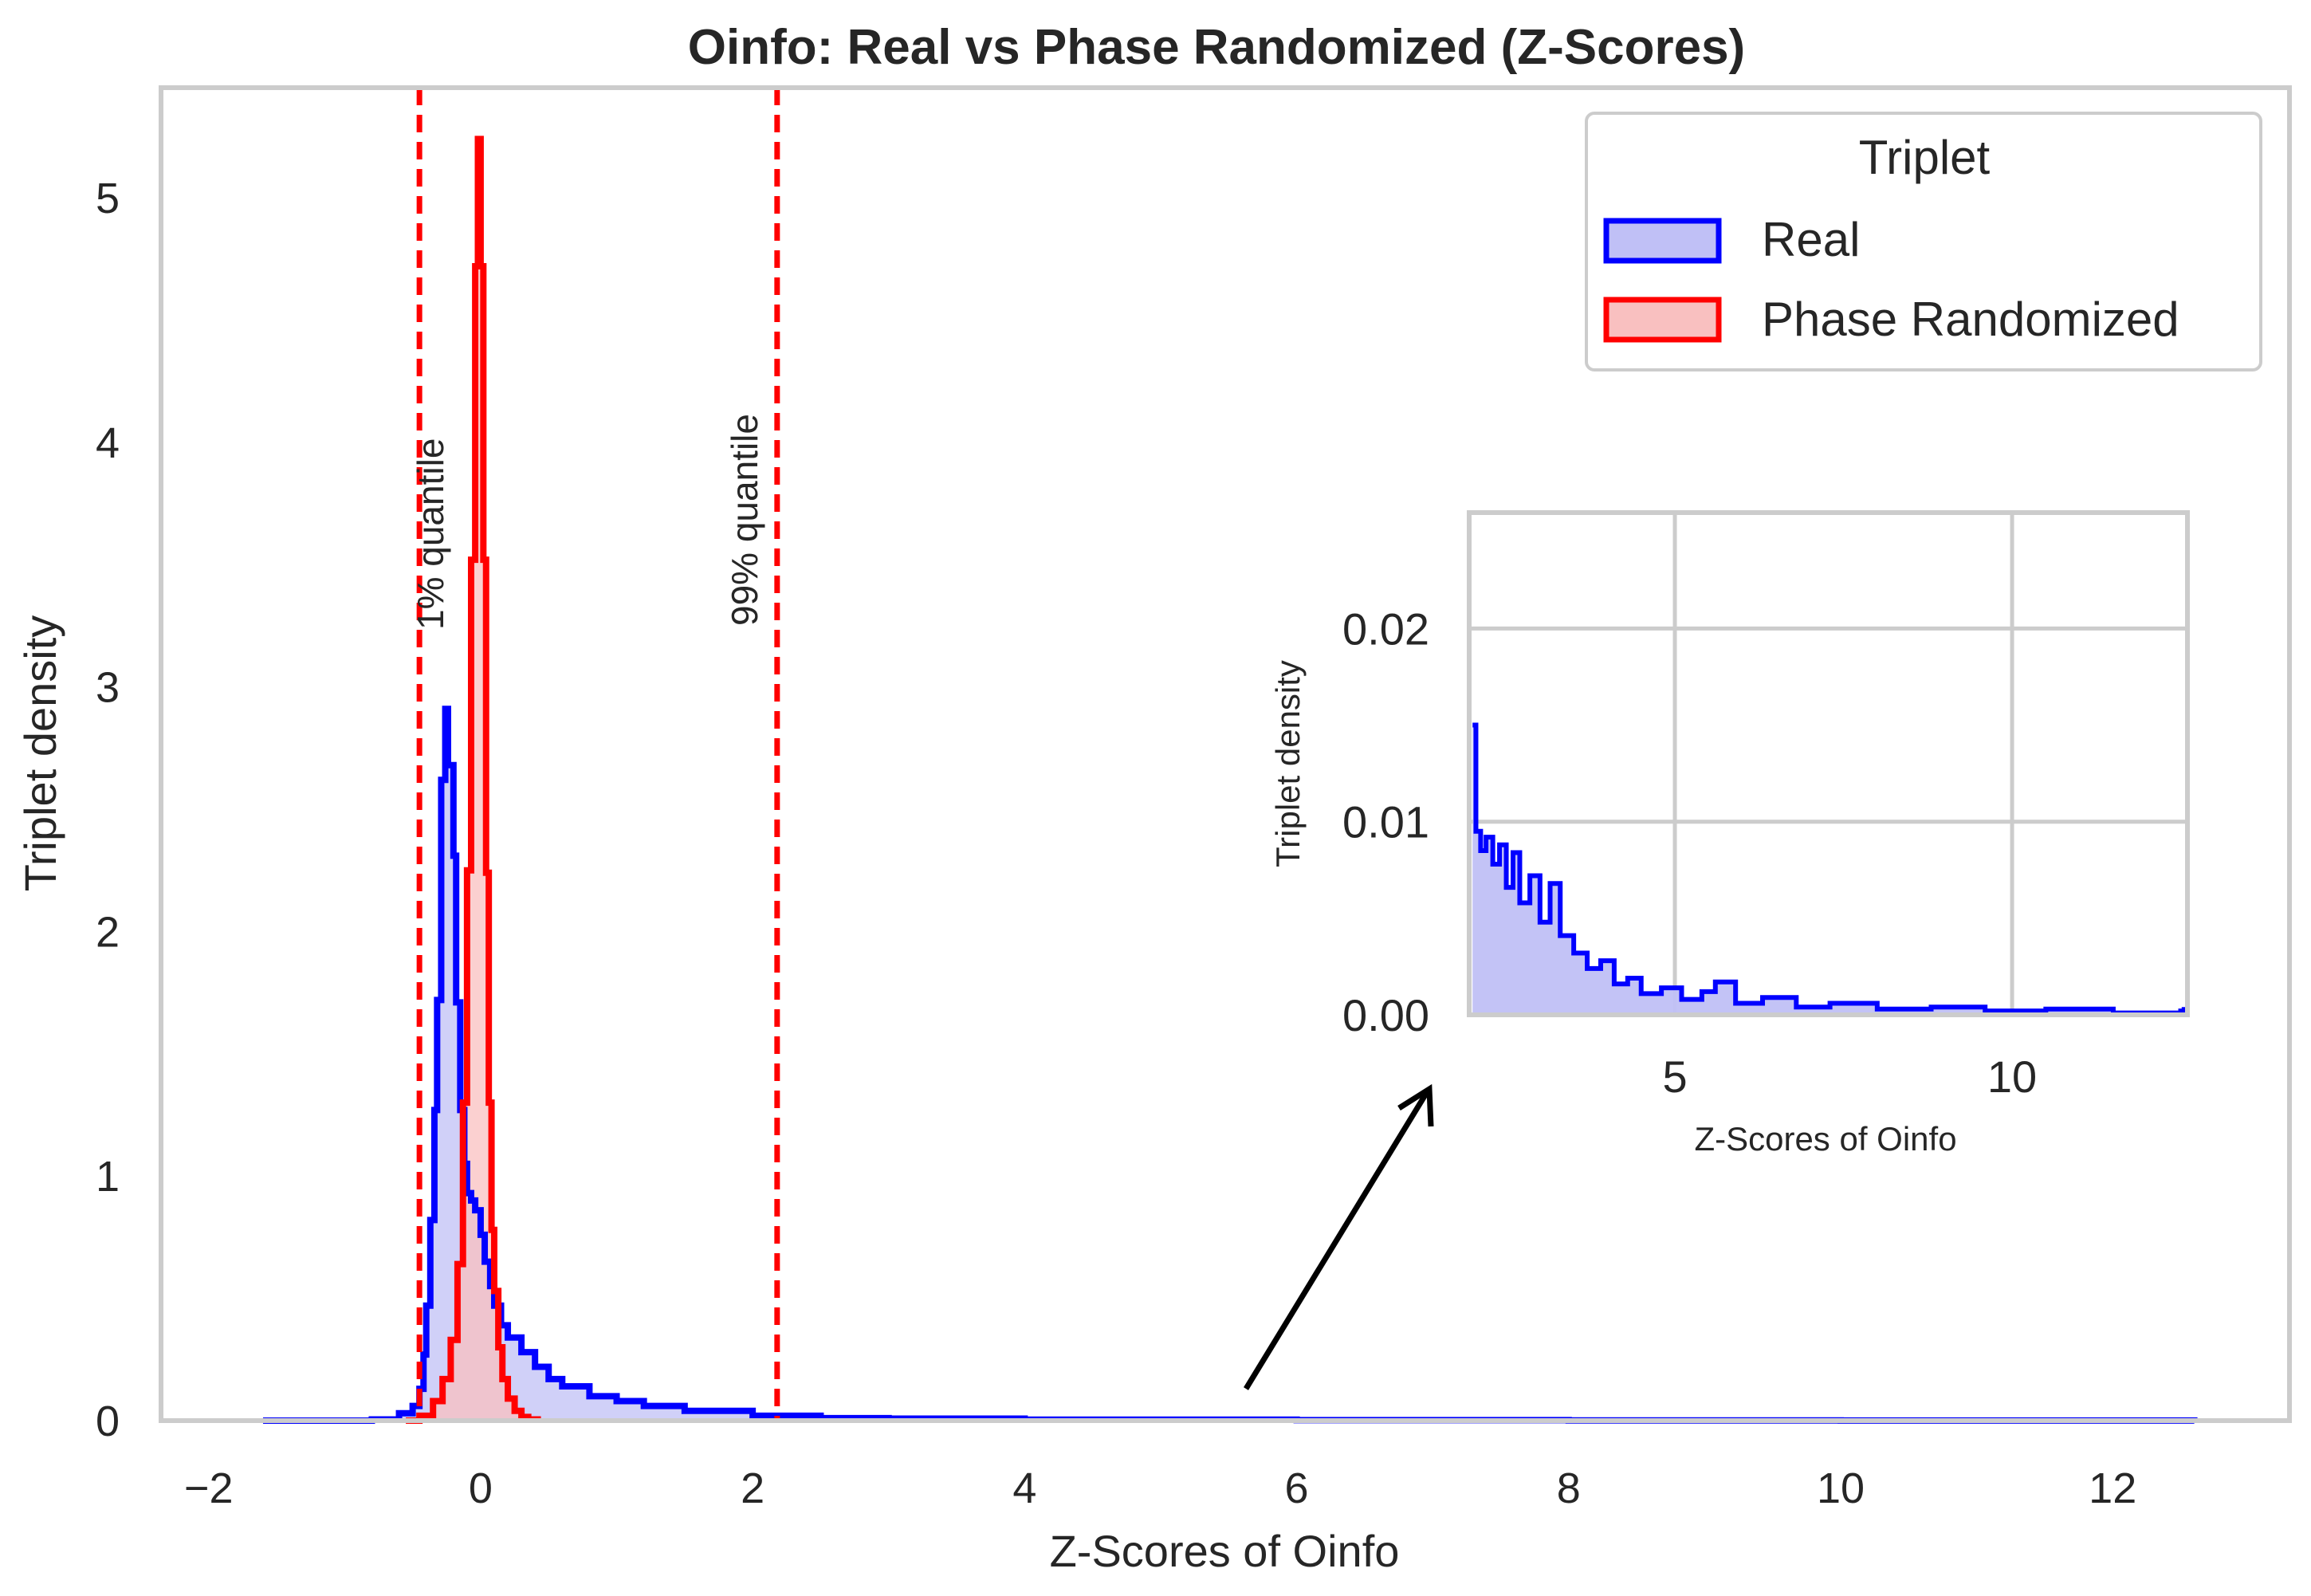 This screenshot has width=2311, height=1596. I want to click on inset-series-fill-real, so click(1828, 870).